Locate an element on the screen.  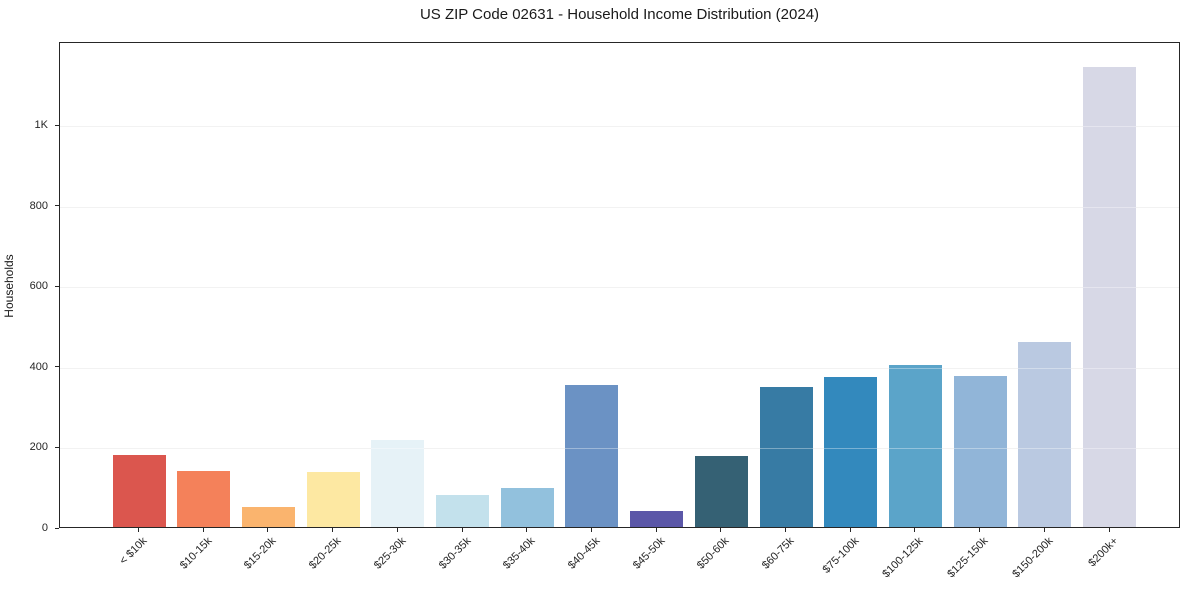
x-tick-label: $150-200k is located at coordinates (1033, 558).